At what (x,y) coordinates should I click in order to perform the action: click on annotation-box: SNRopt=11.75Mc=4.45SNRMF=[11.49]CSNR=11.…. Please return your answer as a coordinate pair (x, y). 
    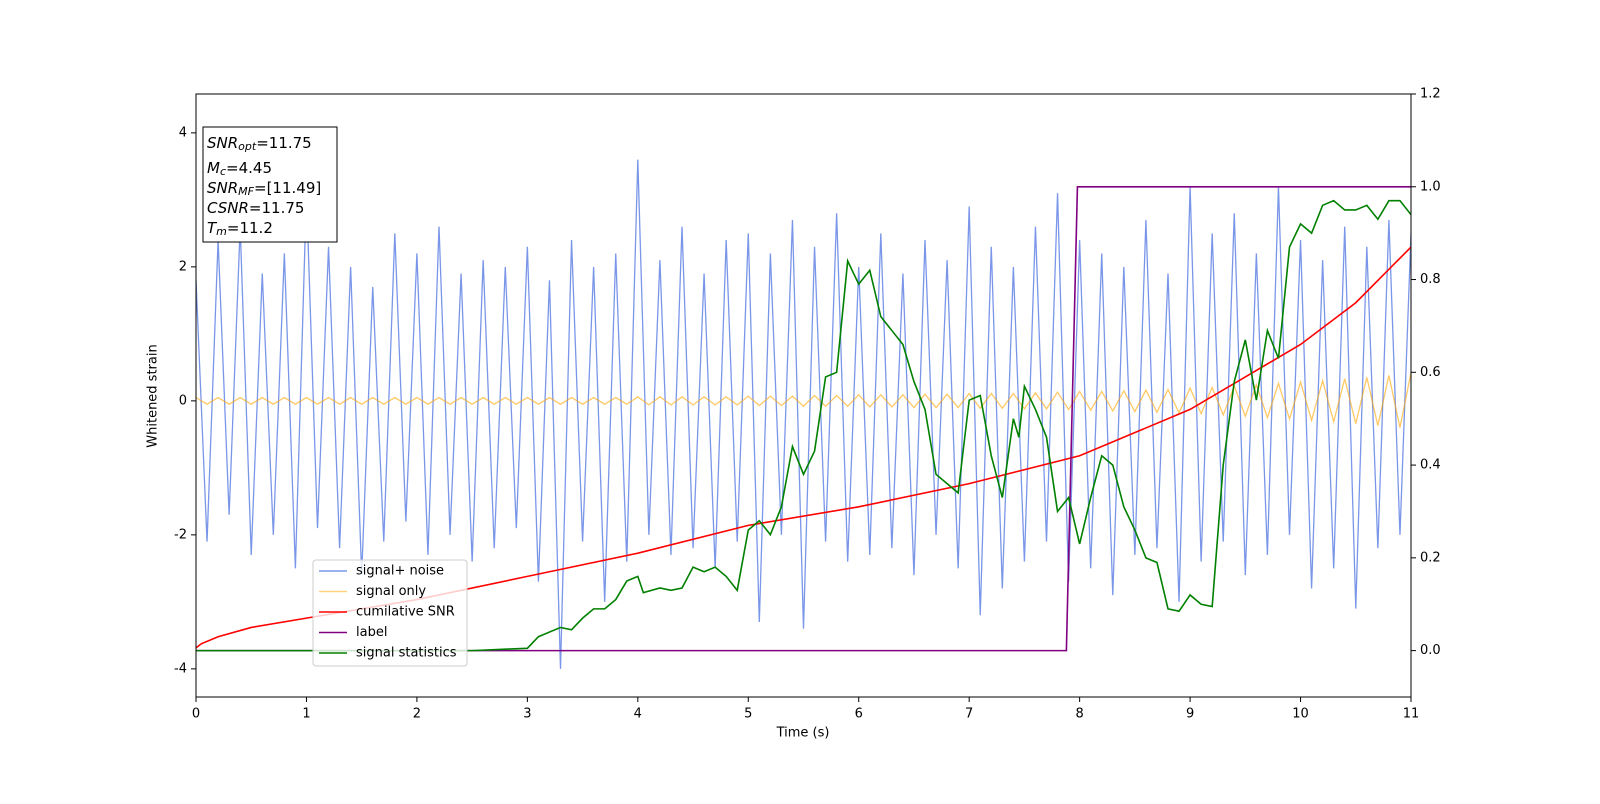
    Looking at the image, I should click on (270, 184).